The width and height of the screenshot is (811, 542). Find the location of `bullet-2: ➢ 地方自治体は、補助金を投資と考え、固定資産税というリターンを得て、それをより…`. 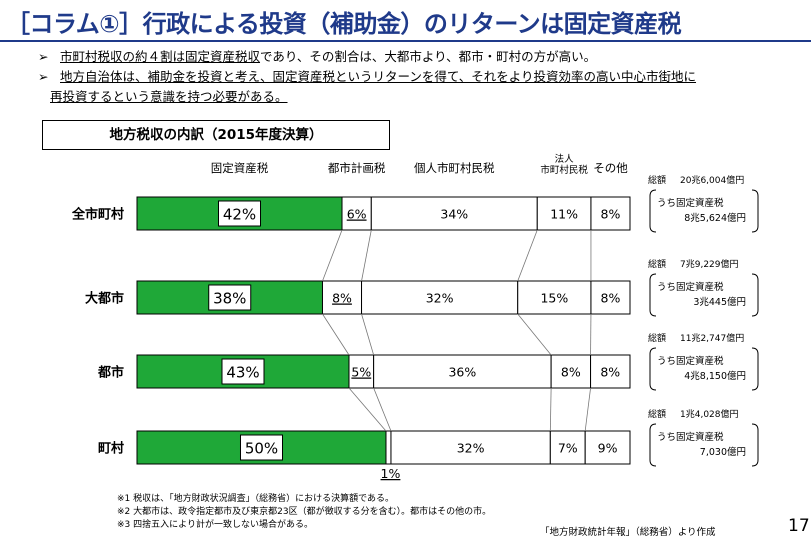

bullet-2: ➢ 地方自治体は、補助金を投資と考え、固定資産税というリターンを得て、それをより… is located at coordinates (367, 77).